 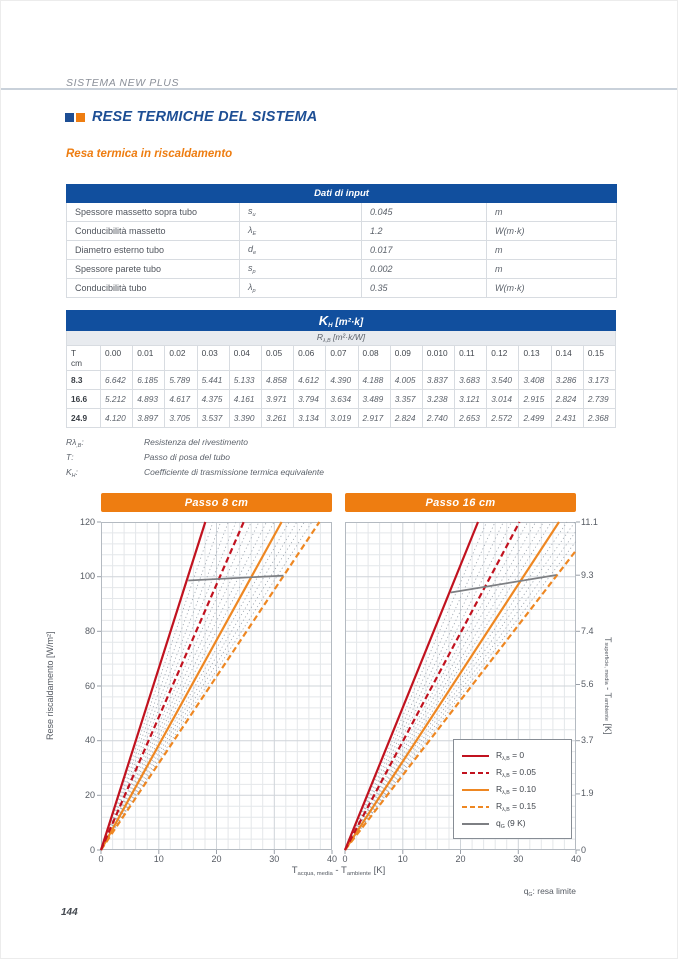 I want to click on kh-cell: 3.408, so click(x=535, y=380).